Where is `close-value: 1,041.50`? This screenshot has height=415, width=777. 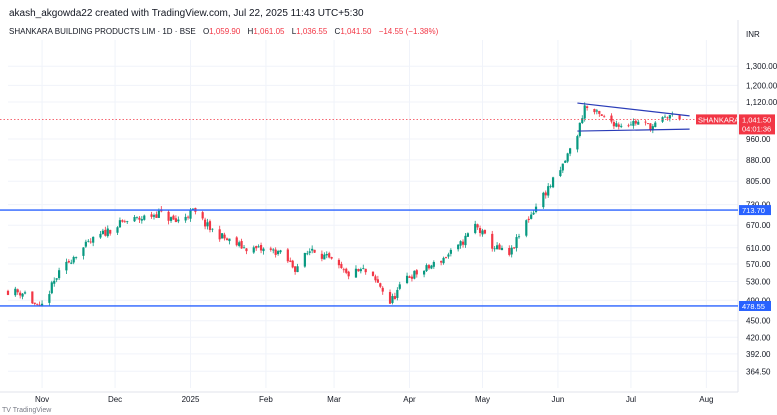
close-value: 1,041.50 is located at coordinates (356, 31).